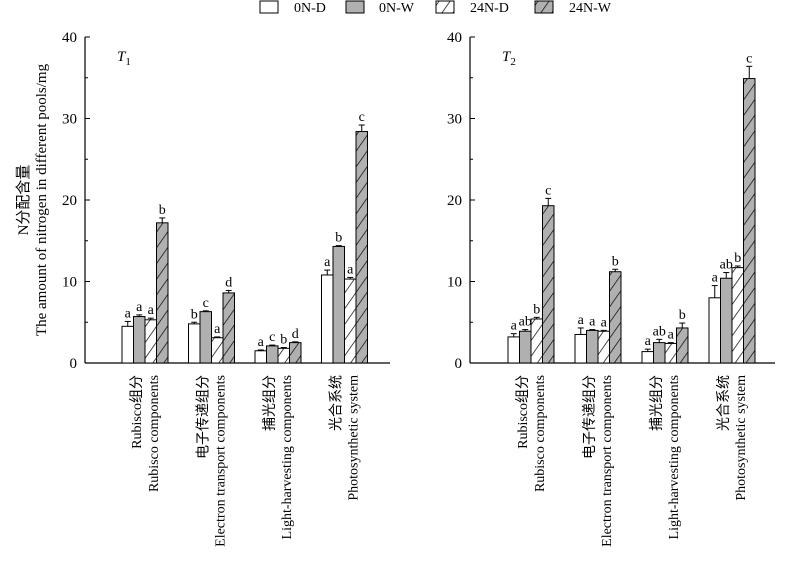 The width and height of the screenshot is (800, 575). I want to click on legend-label-0n-d: 0N-D, so click(310, 8).